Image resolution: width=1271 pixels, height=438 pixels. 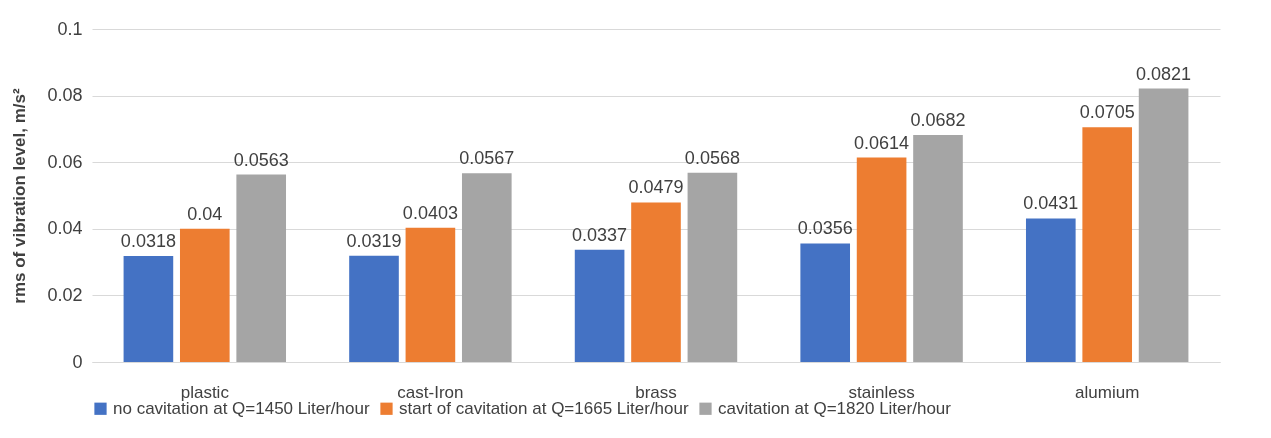 I want to click on data-label: 0.0431, so click(x=1051, y=203).